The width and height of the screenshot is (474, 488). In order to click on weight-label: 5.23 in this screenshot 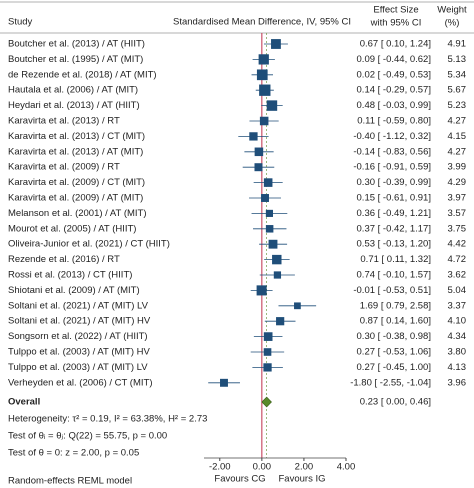, I will do `click(457, 105)`.